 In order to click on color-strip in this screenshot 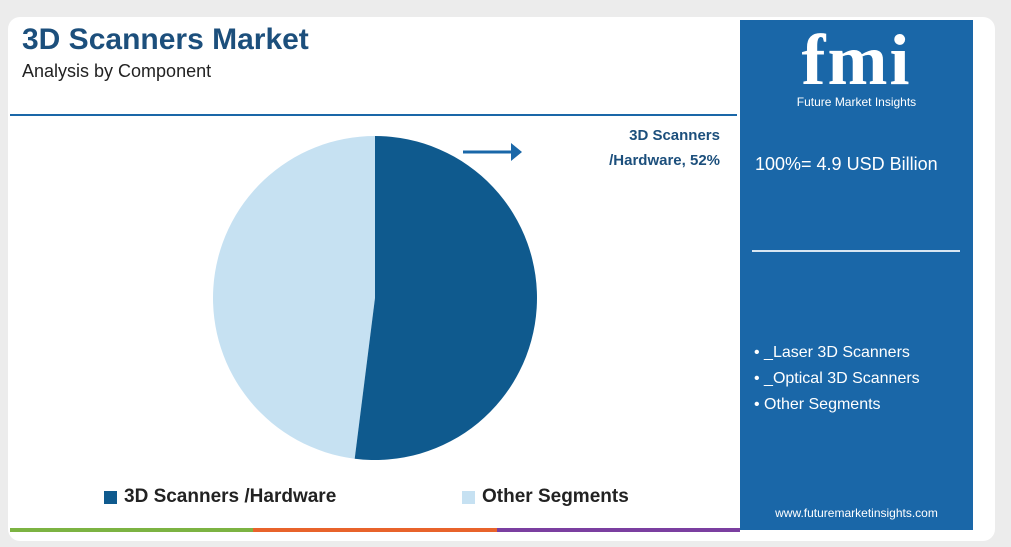, I will do `click(375, 530)`.